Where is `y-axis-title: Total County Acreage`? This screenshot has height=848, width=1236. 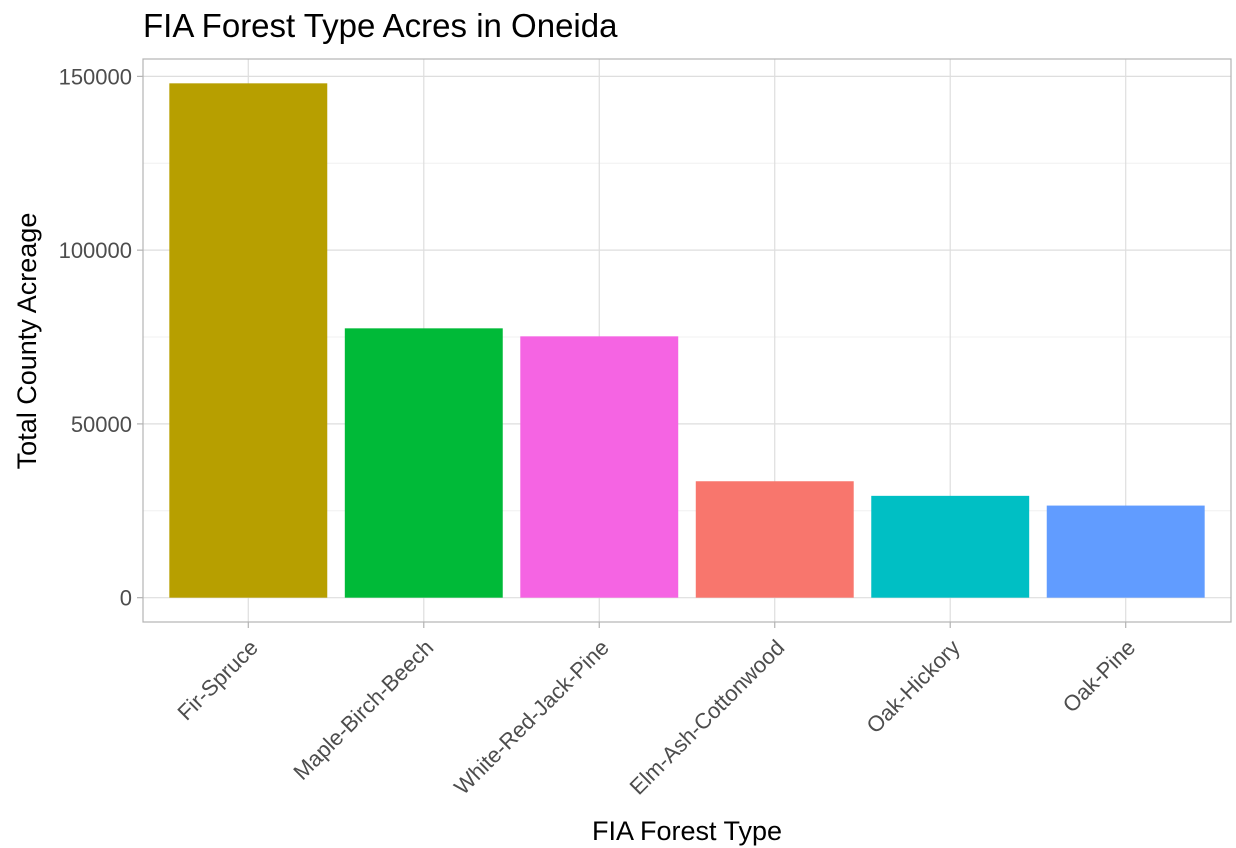
y-axis-title: Total County Acreage is located at coordinates (27, 341).